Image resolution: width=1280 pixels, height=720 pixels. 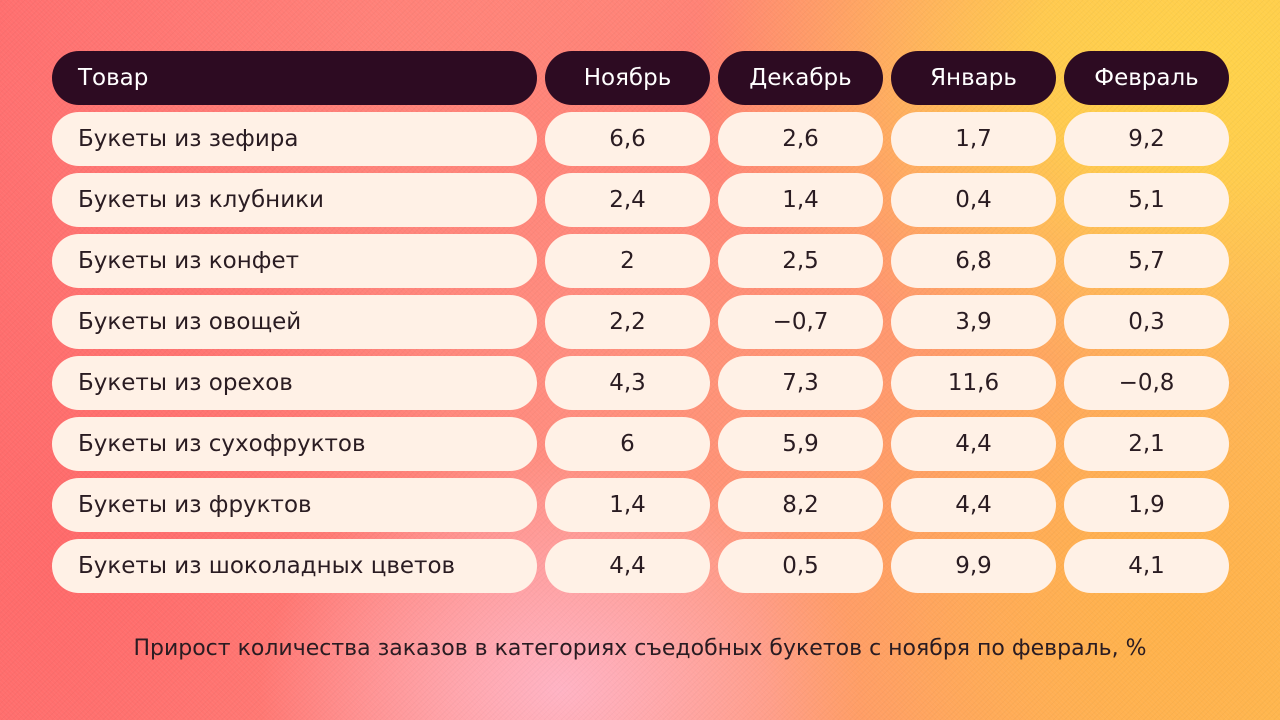 I want to click on value-cell: 7,3, so click(x=800, y=383).